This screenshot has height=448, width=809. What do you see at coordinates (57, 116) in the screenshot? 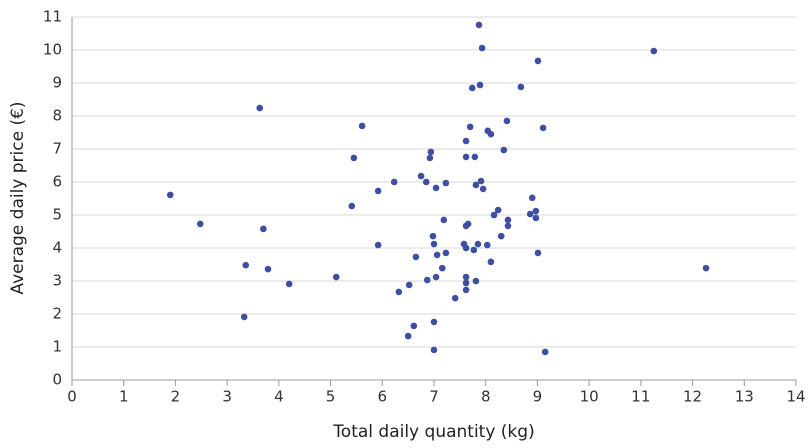
I see `y-tick-label: 8` at bounding box center [57, 116].